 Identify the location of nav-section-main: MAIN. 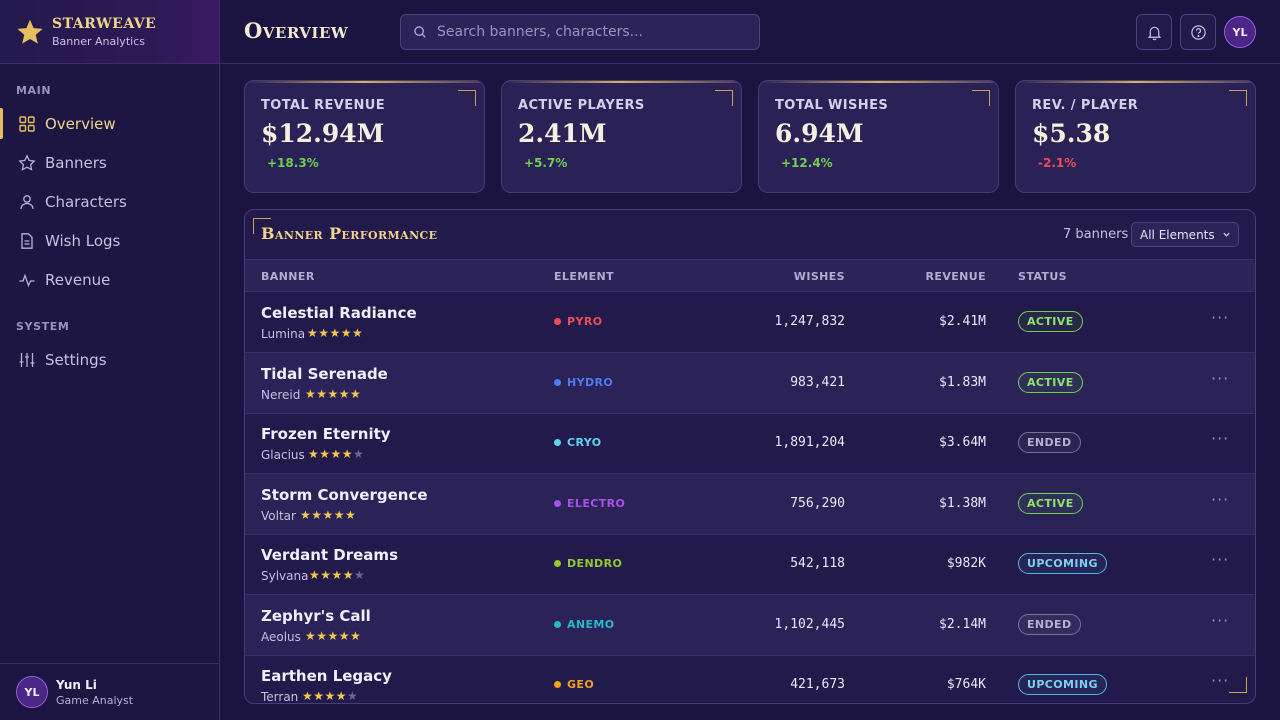
(34, 90).